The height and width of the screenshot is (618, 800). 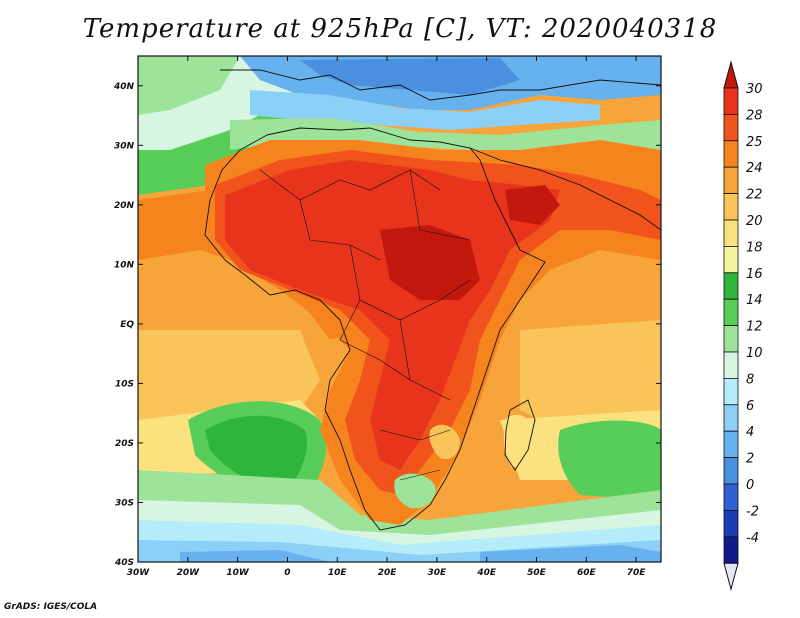 What do you see at coordinates (754, 221) in the screenshot?
I see `colorbar-label: 20` at bounding box center [754, 221].